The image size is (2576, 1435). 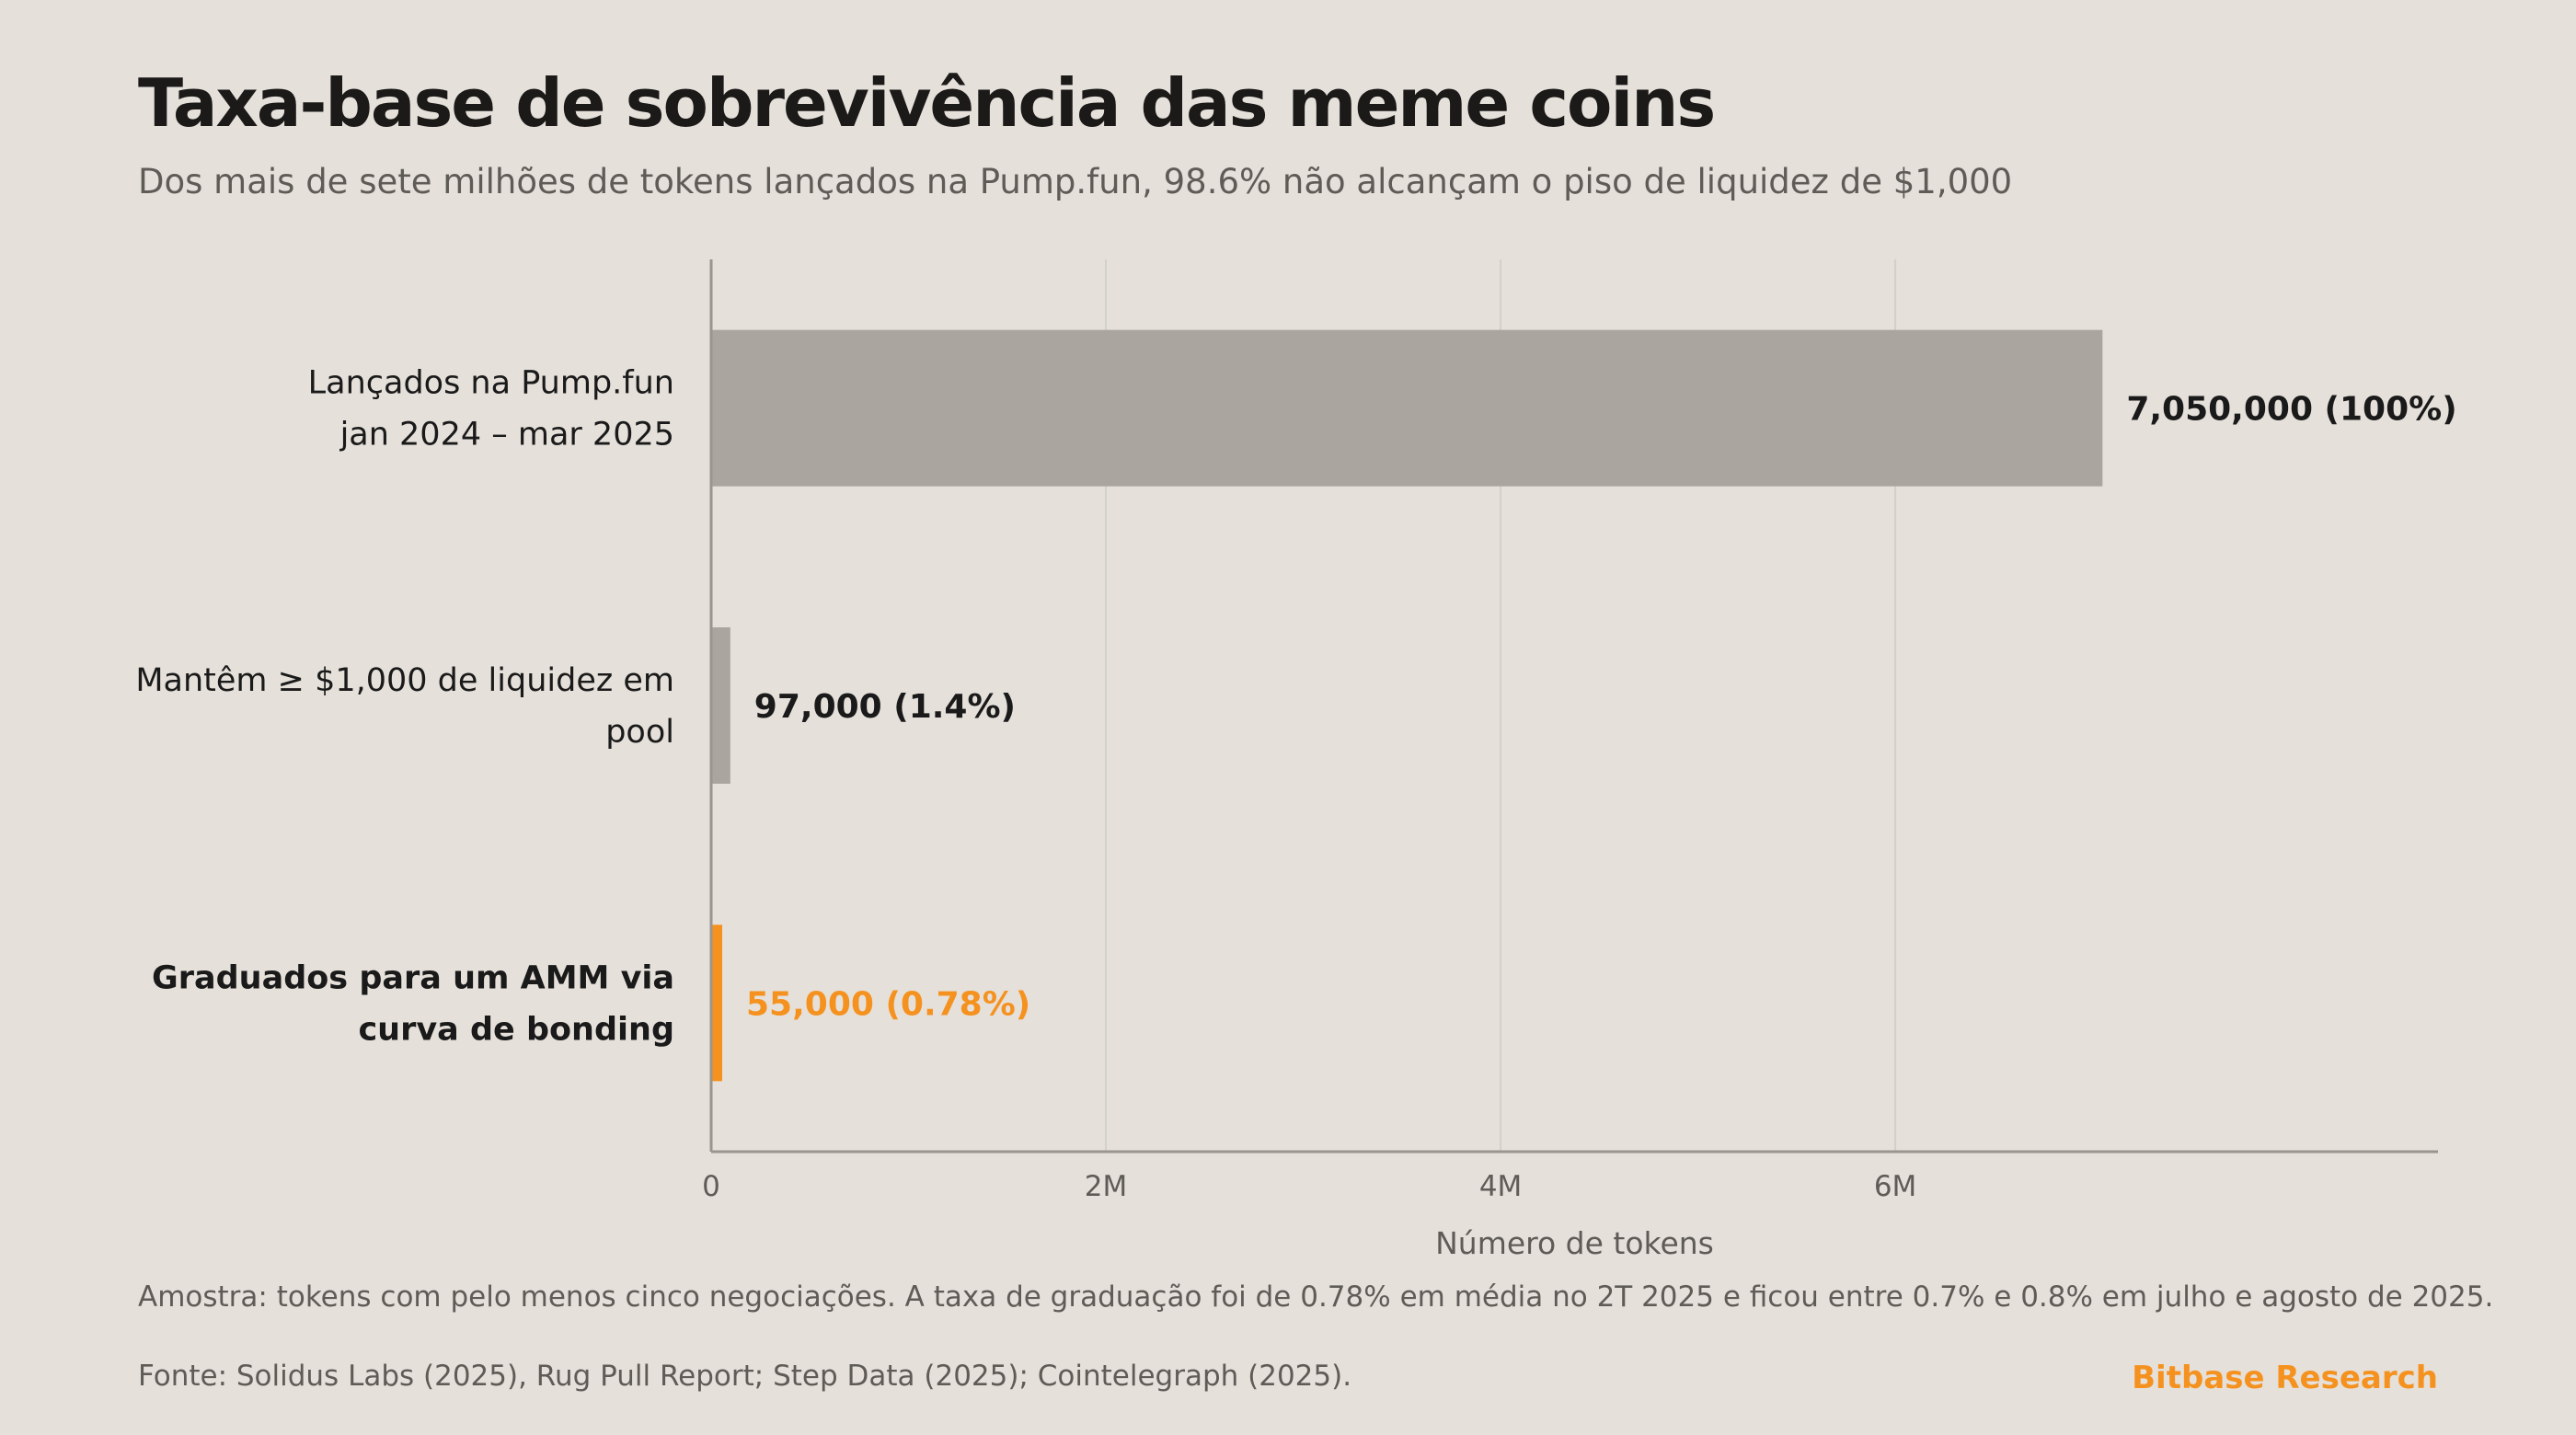 I want to click on x-tick-label: 4M, so click(x=1500, y=1186).